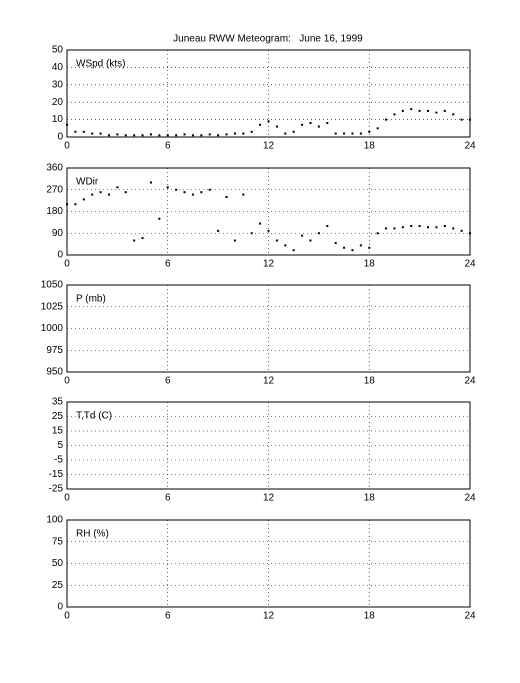 The image size is (520, 683). I want to click on y-tick-label: 975, so click(54, 350).